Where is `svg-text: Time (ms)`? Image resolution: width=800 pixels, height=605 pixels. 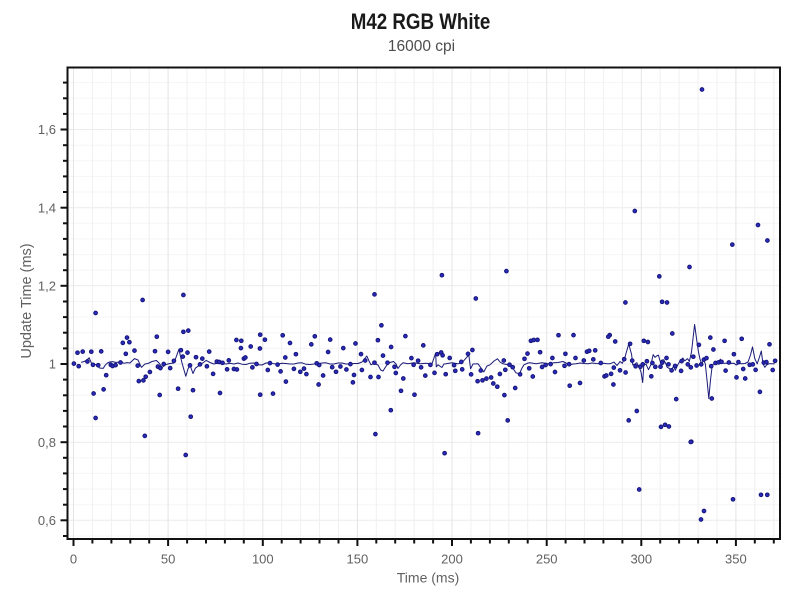
svg-text: Time (ms) is located at coordinates (428, 578).